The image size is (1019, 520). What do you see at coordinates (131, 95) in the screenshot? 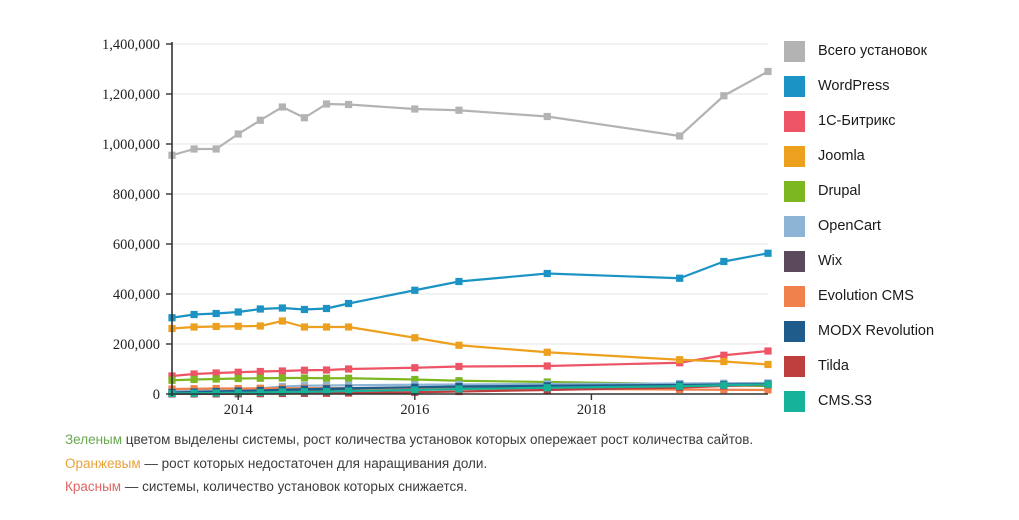
I see `y-tick-label: 1,200,000` at bounding box center [131, 95].